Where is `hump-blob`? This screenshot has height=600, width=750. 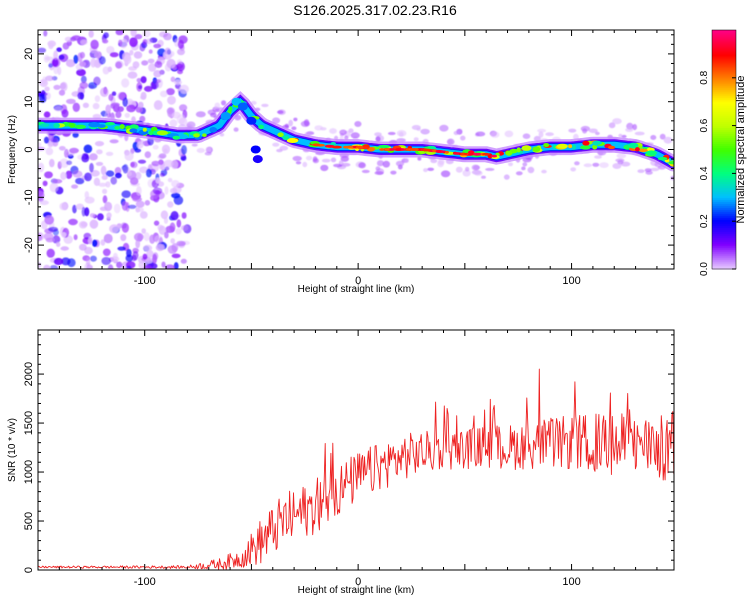
hump-blob is located at coordinates (225, 116).